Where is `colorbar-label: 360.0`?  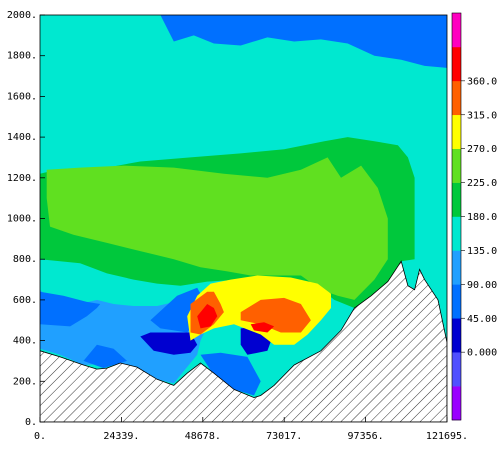 colorbar-label: 360.0 is located at coordinates (482, 81).